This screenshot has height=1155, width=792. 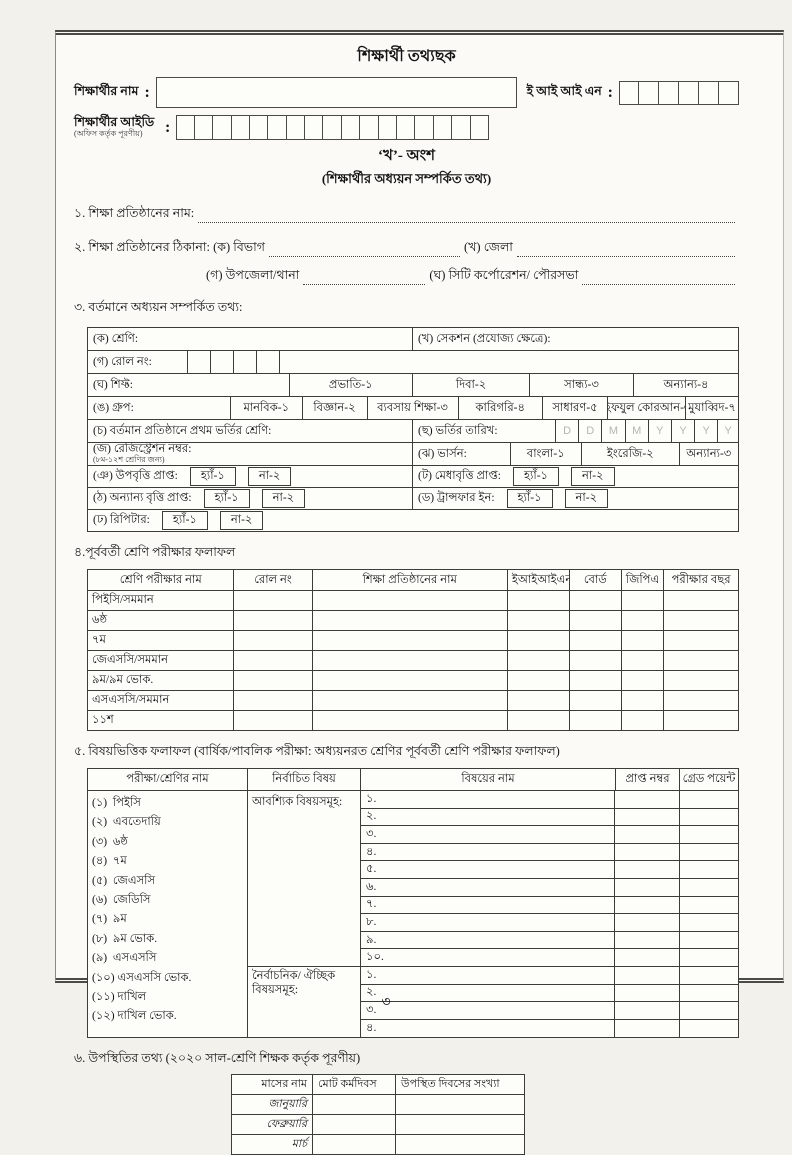 I want to click on subject-name-cell: ৬., so click(x=488, y=887).